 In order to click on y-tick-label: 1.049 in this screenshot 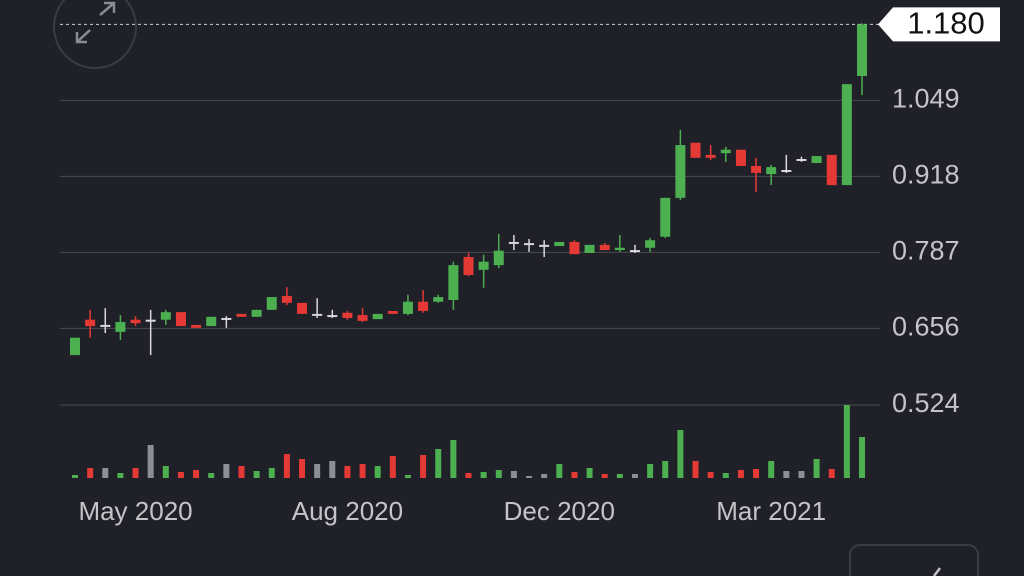, I will do `click(926, 99)`.